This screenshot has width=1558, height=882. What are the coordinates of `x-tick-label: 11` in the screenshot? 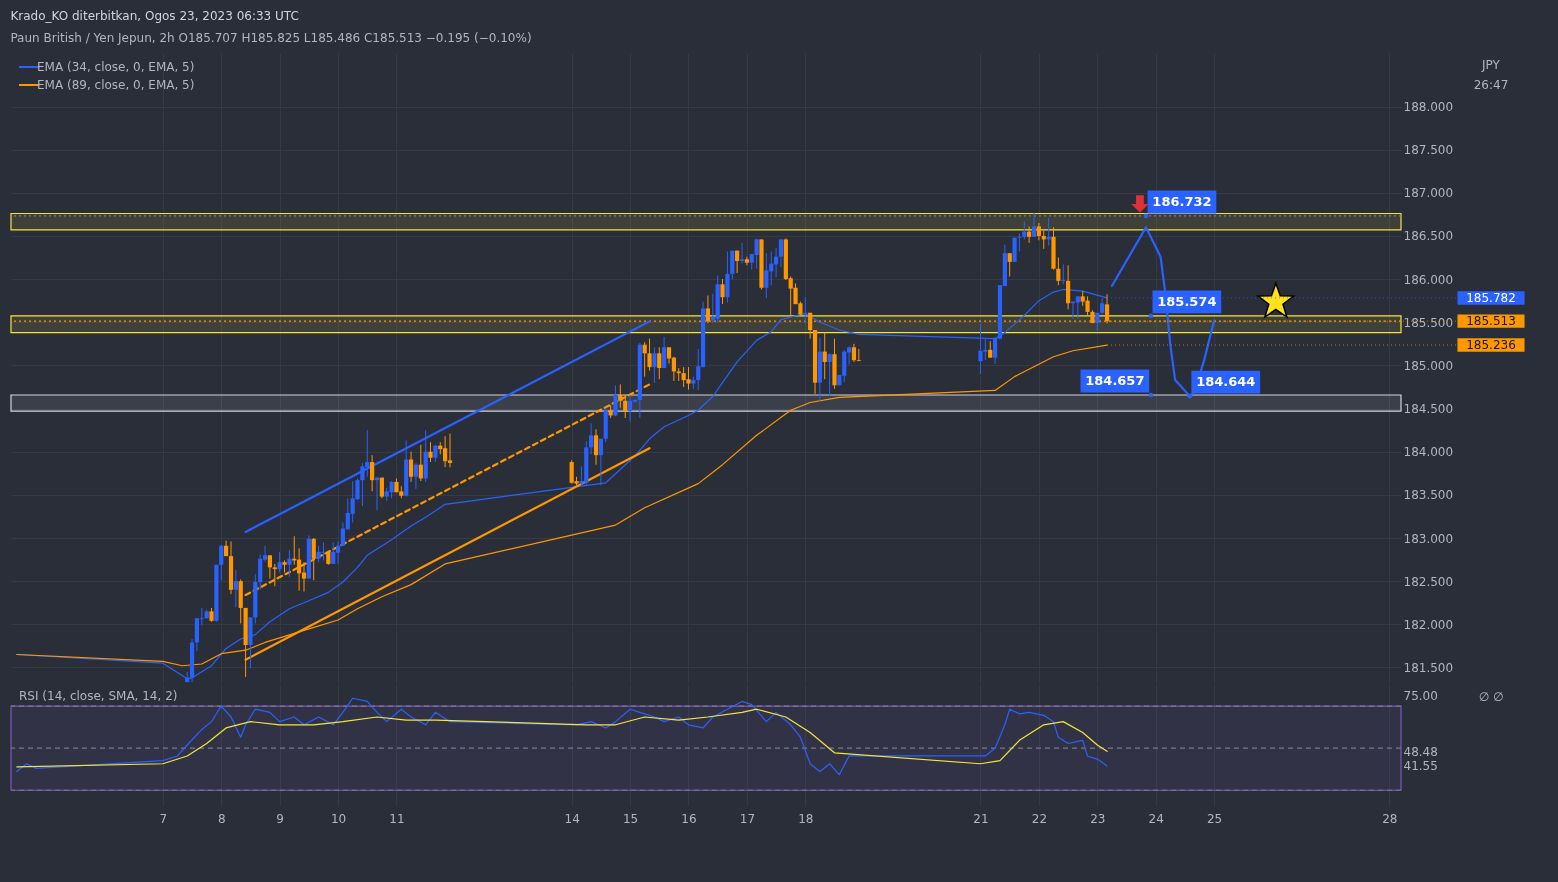 It's located at (397, 818).